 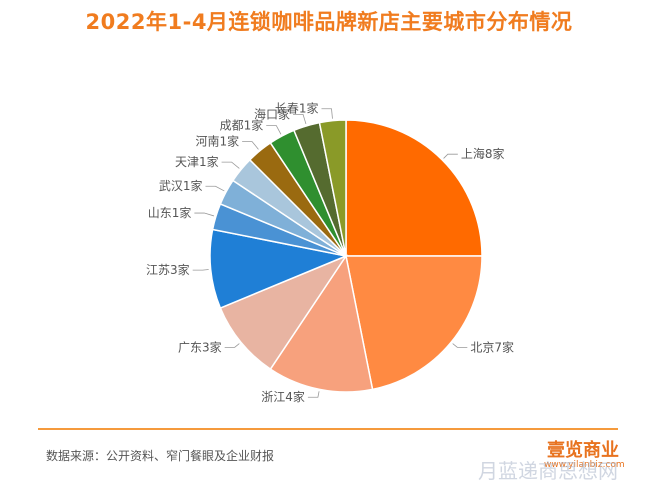 What do you see at coordinates (329, 22) in the screenshot?
I see `chart-title: 2022年1-4月连锁咖啡品牌新店主要城市分布情况` at bounding box center [329, 22].